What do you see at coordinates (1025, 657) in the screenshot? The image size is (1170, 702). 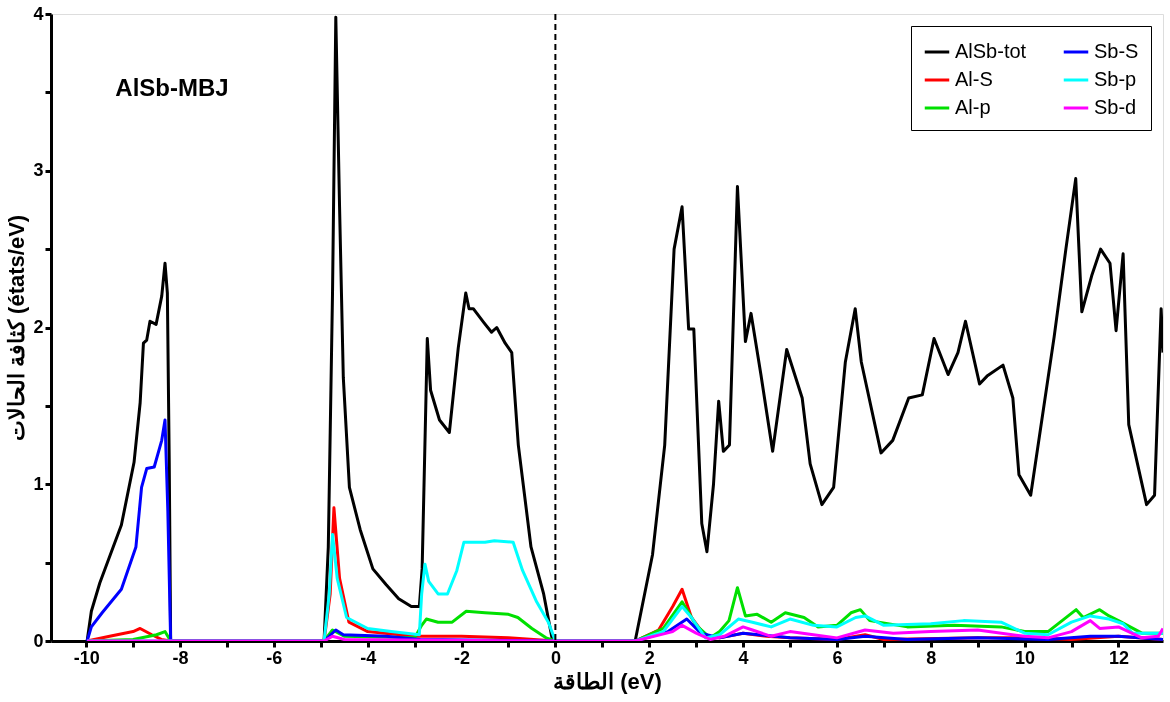 I see `x-tick-label: 10` at bounding box center [1025, 657].